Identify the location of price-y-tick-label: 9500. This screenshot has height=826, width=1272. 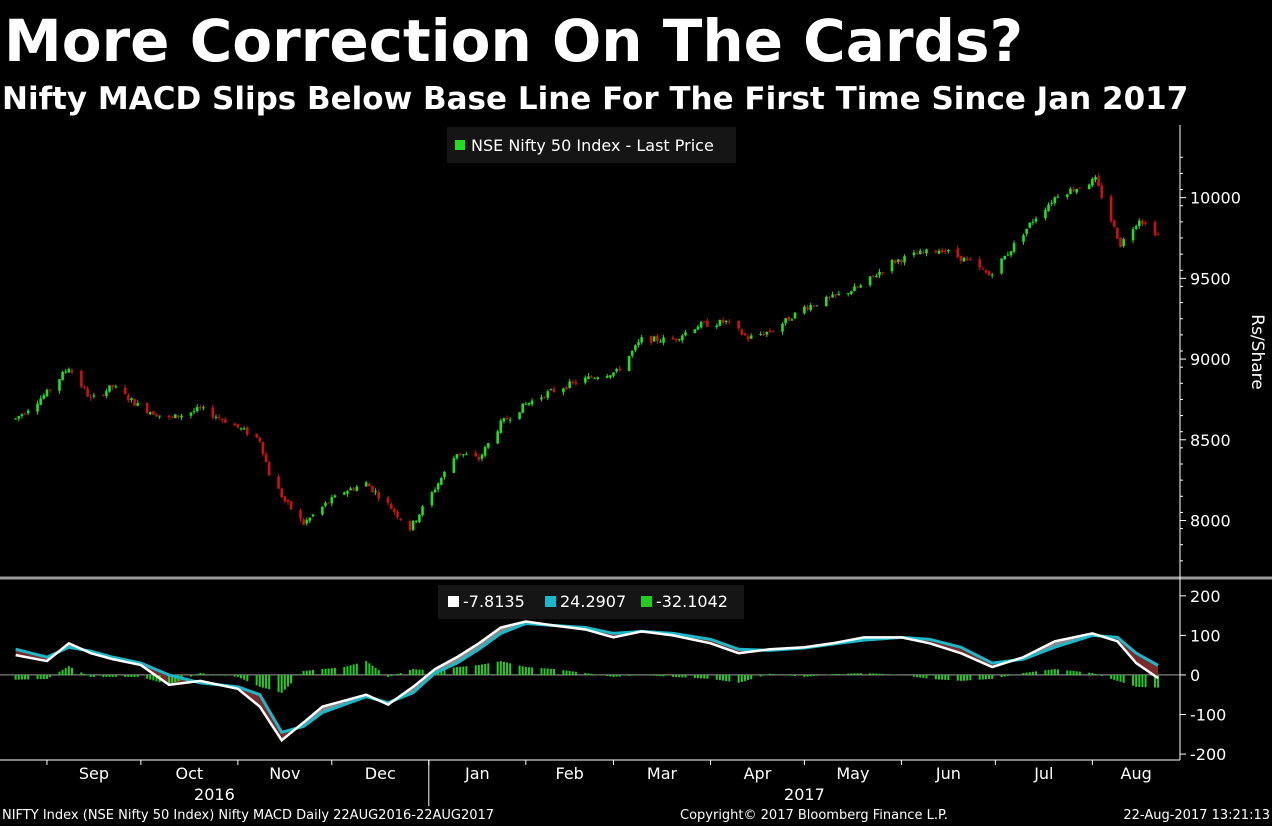
(1210, 278).